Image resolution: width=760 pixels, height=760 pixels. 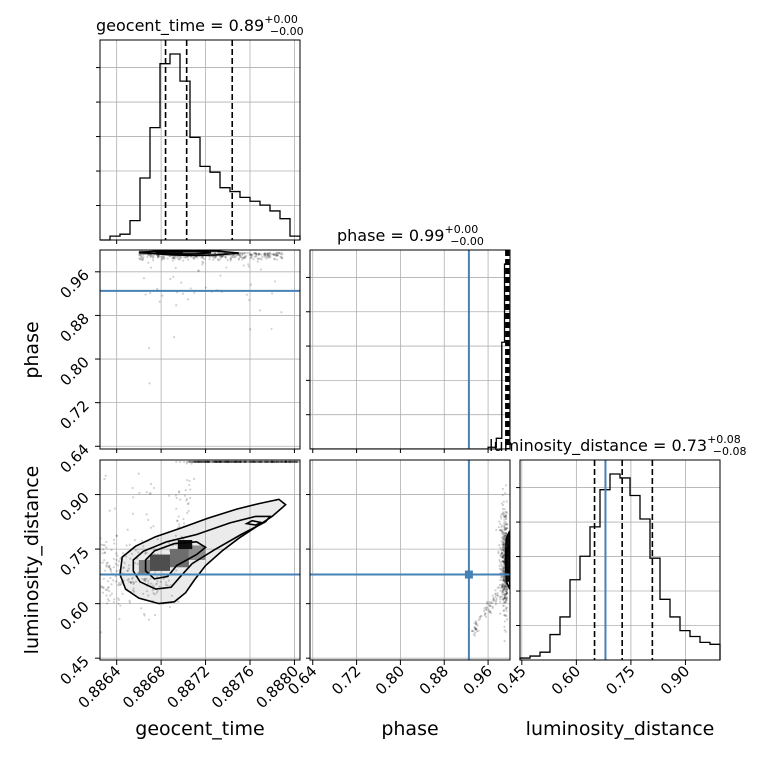 I want to click on x-axis-label-geocent-time: geocent_time, so click(x=199, y=729).